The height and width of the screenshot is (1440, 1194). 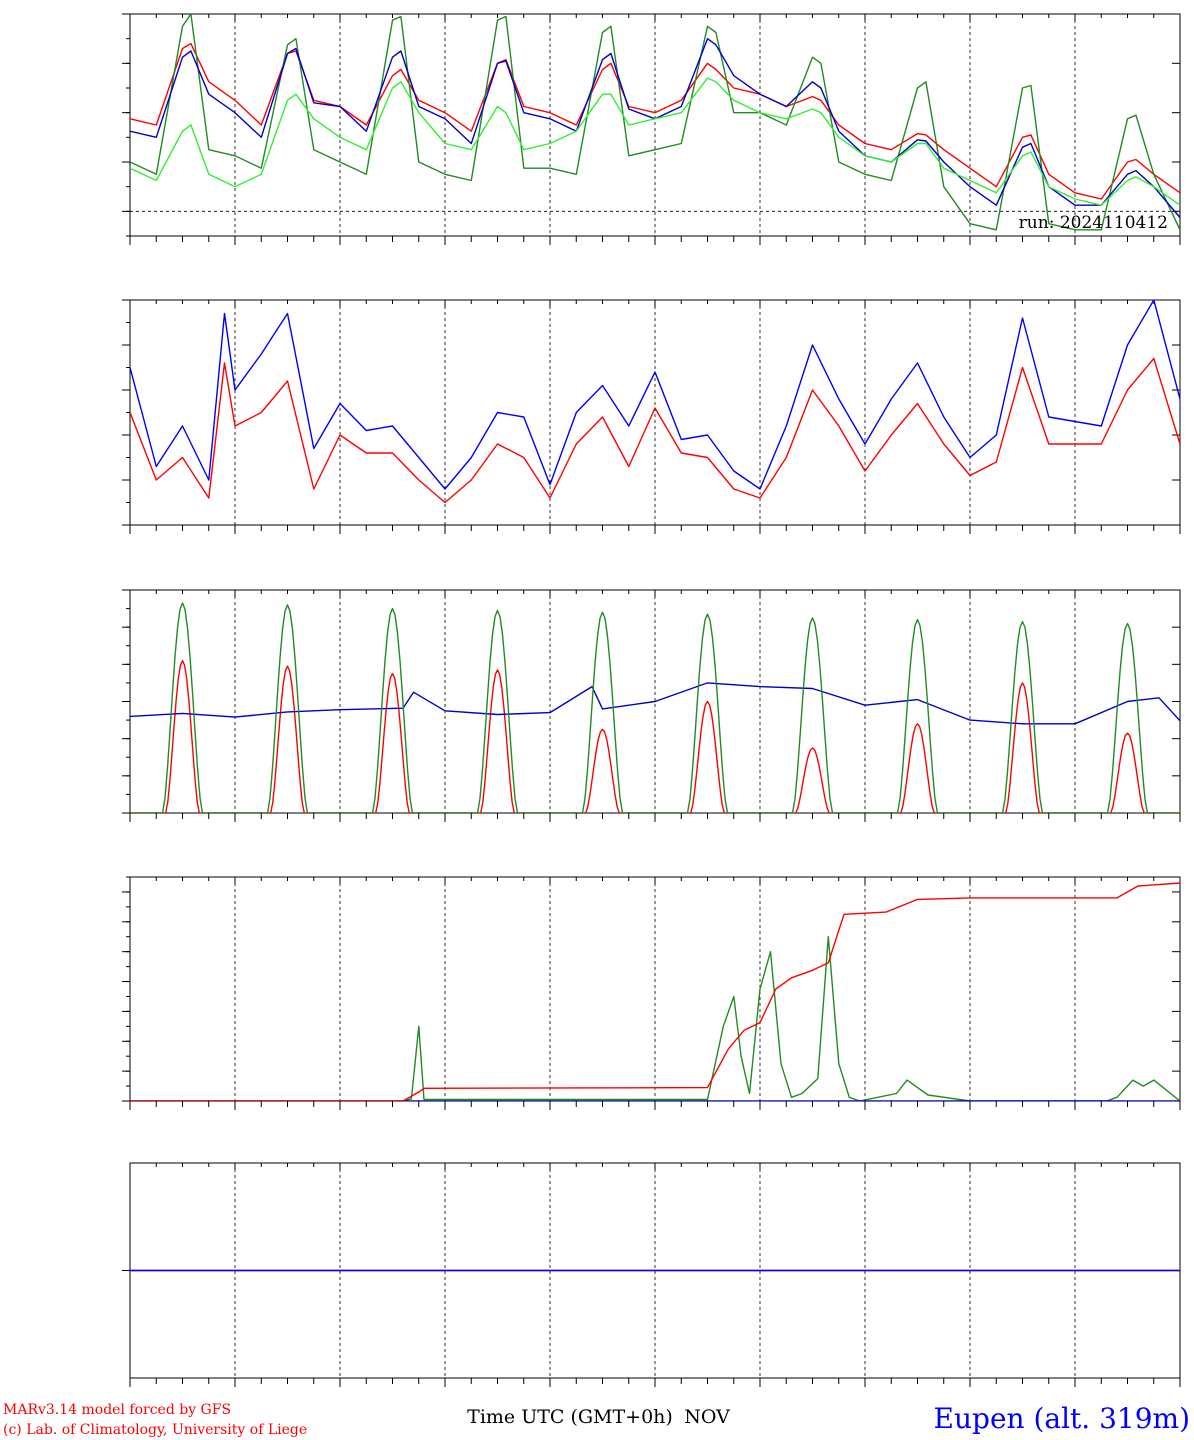 I want to click on series-line-wind-gust, so click(x=655, y=395).